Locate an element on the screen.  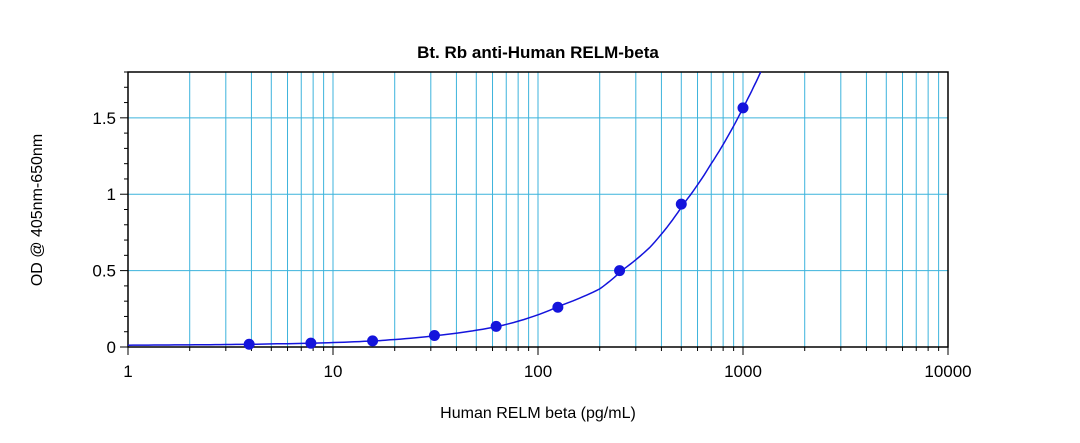
y-axis-label: OD @ 405nm-650nm is located at coordinates (37, 210).